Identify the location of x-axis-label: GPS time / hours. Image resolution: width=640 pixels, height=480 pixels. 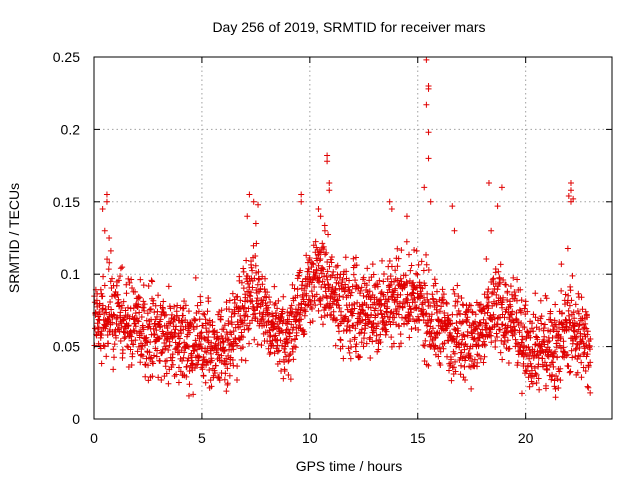
(349, 466).